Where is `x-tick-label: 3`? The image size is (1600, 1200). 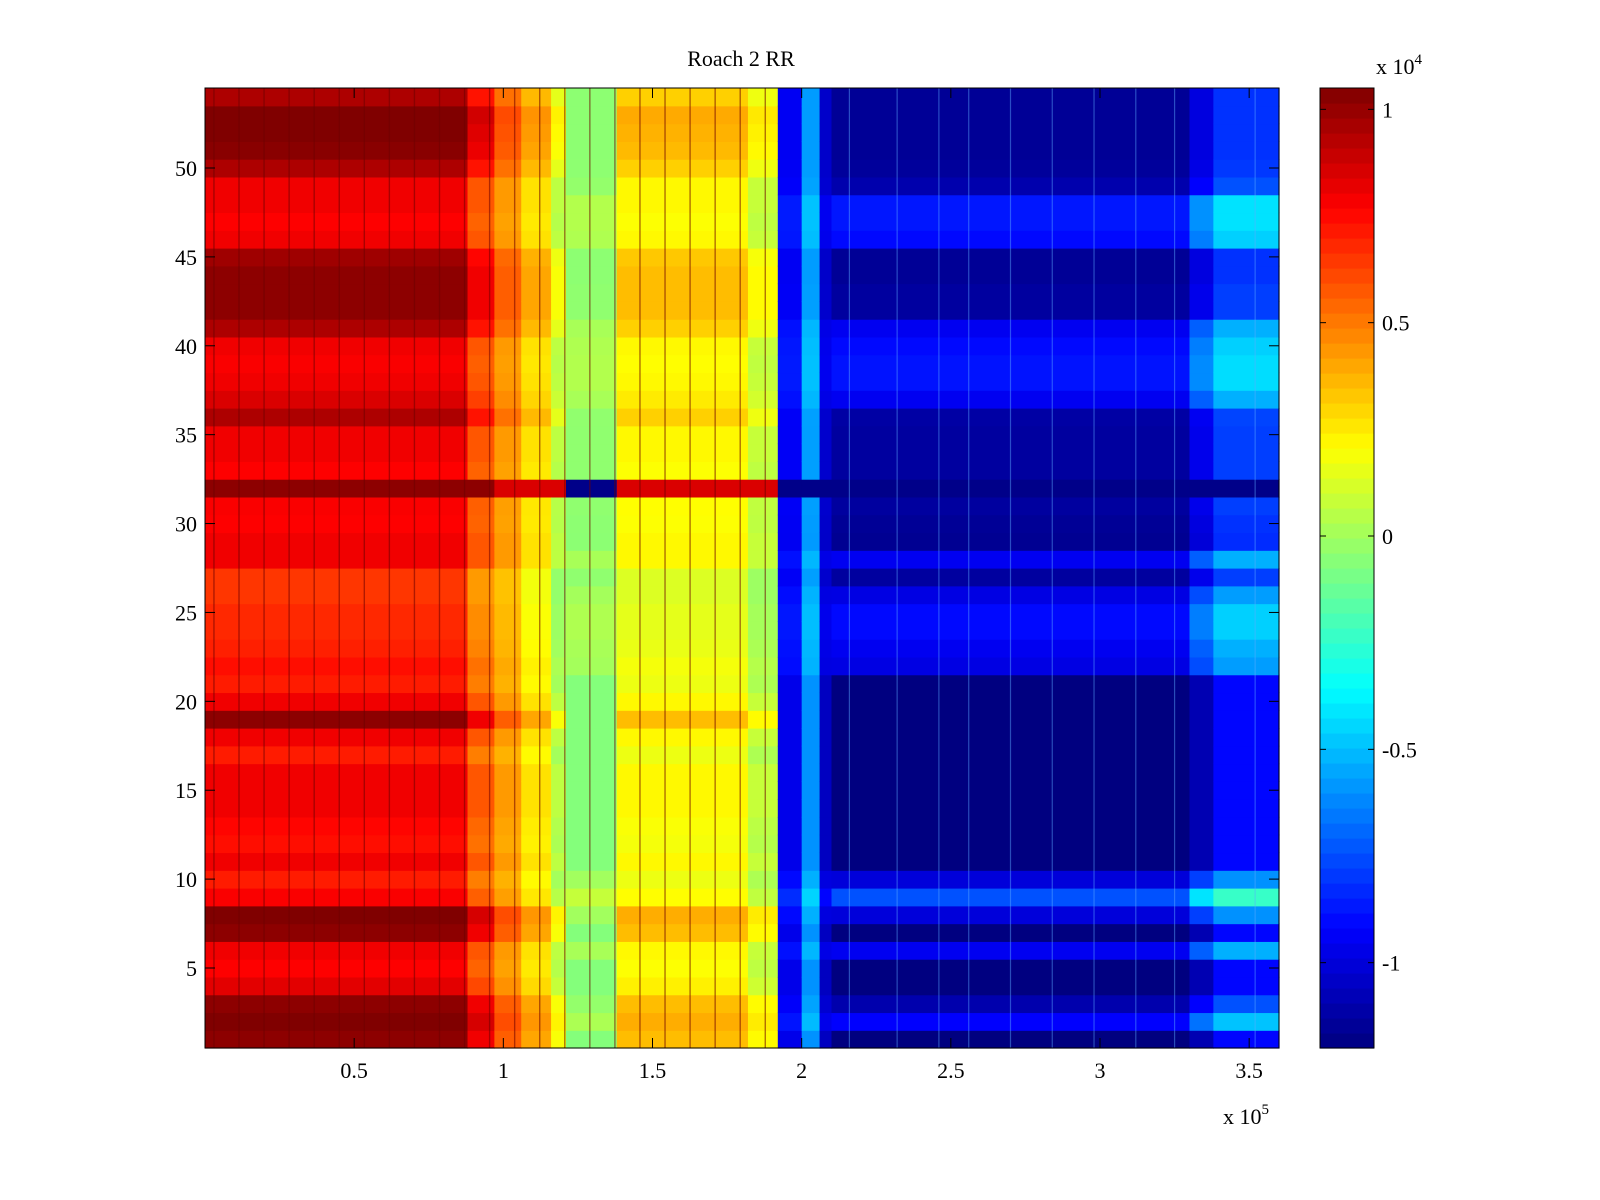
x-tick-label: 3 is located at coordinates (1100, 1070).